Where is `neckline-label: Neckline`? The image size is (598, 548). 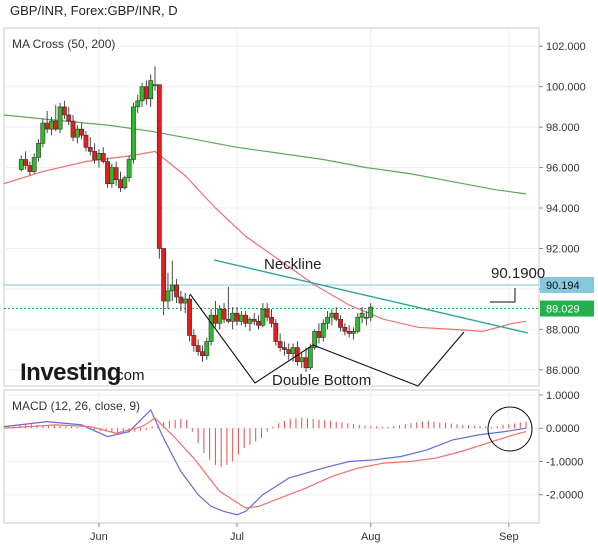
neckline-label: Neckline is located at coordinates (293, 264).